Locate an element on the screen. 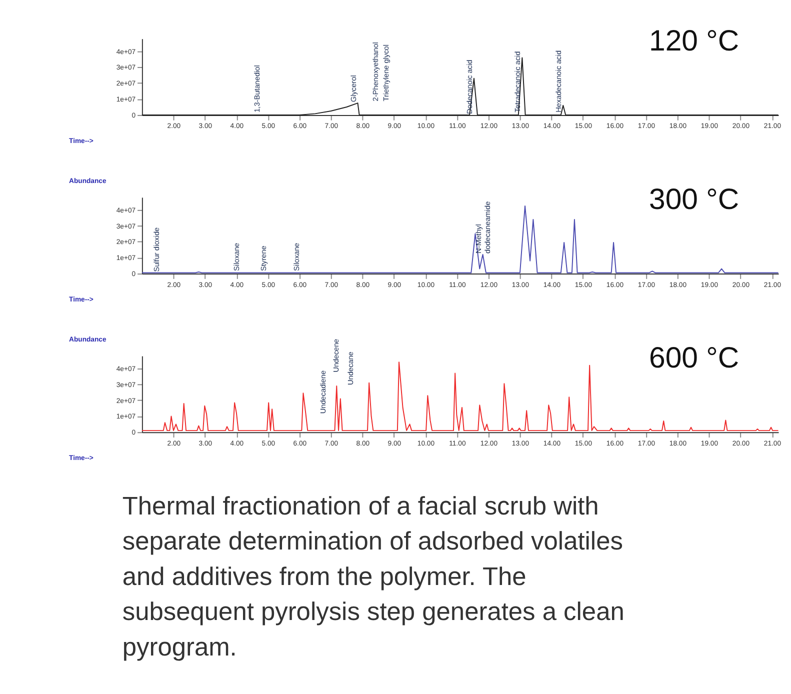 This screenshot has height=694, width=791. chart-title: 300 °C is located at coordinates (694, 199).